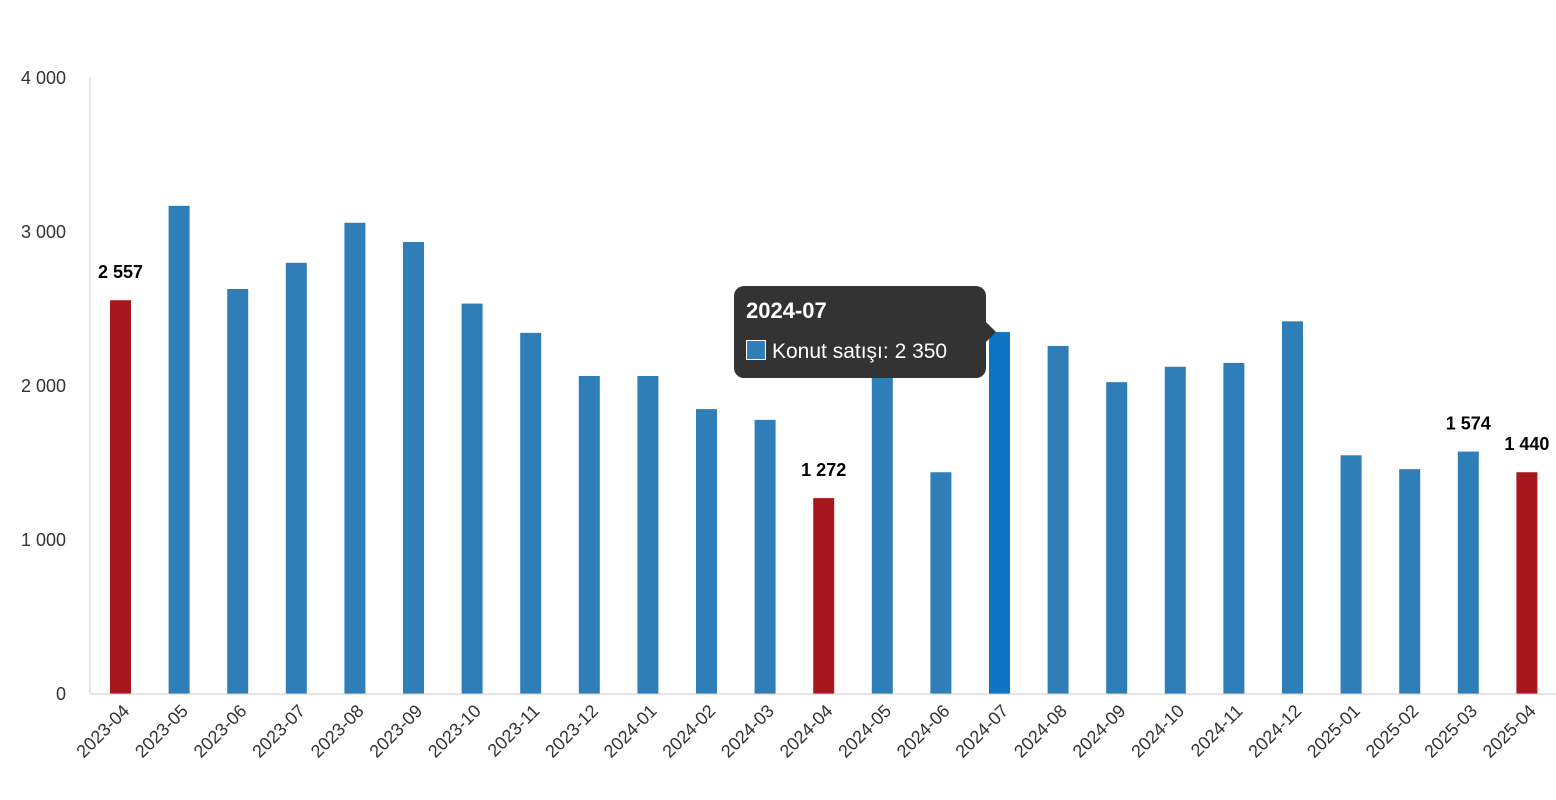  What do you see at coordinates (1099, 731) in the screenshot?
I see `x-tick-label: 2024-09` at bounding box center [1099, 731].